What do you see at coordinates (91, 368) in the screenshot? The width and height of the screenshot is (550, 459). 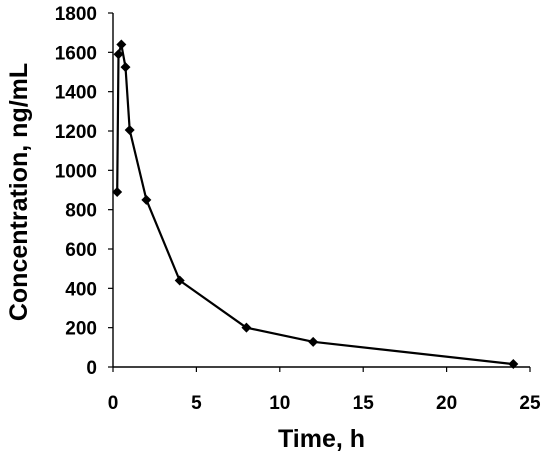 I see `y-tick-label: 0` at bounding box center [91, 368].